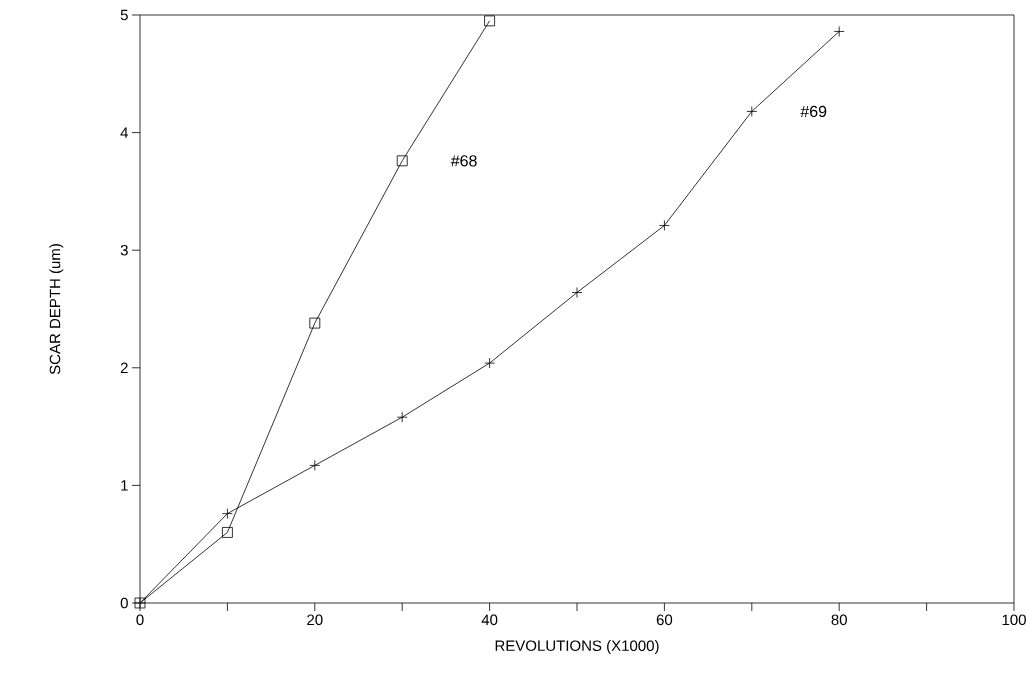  What do you see at coordinates (124, 15) in the screenshot?
I see `y-tick-label: 5` at bounding box center [124, 15].